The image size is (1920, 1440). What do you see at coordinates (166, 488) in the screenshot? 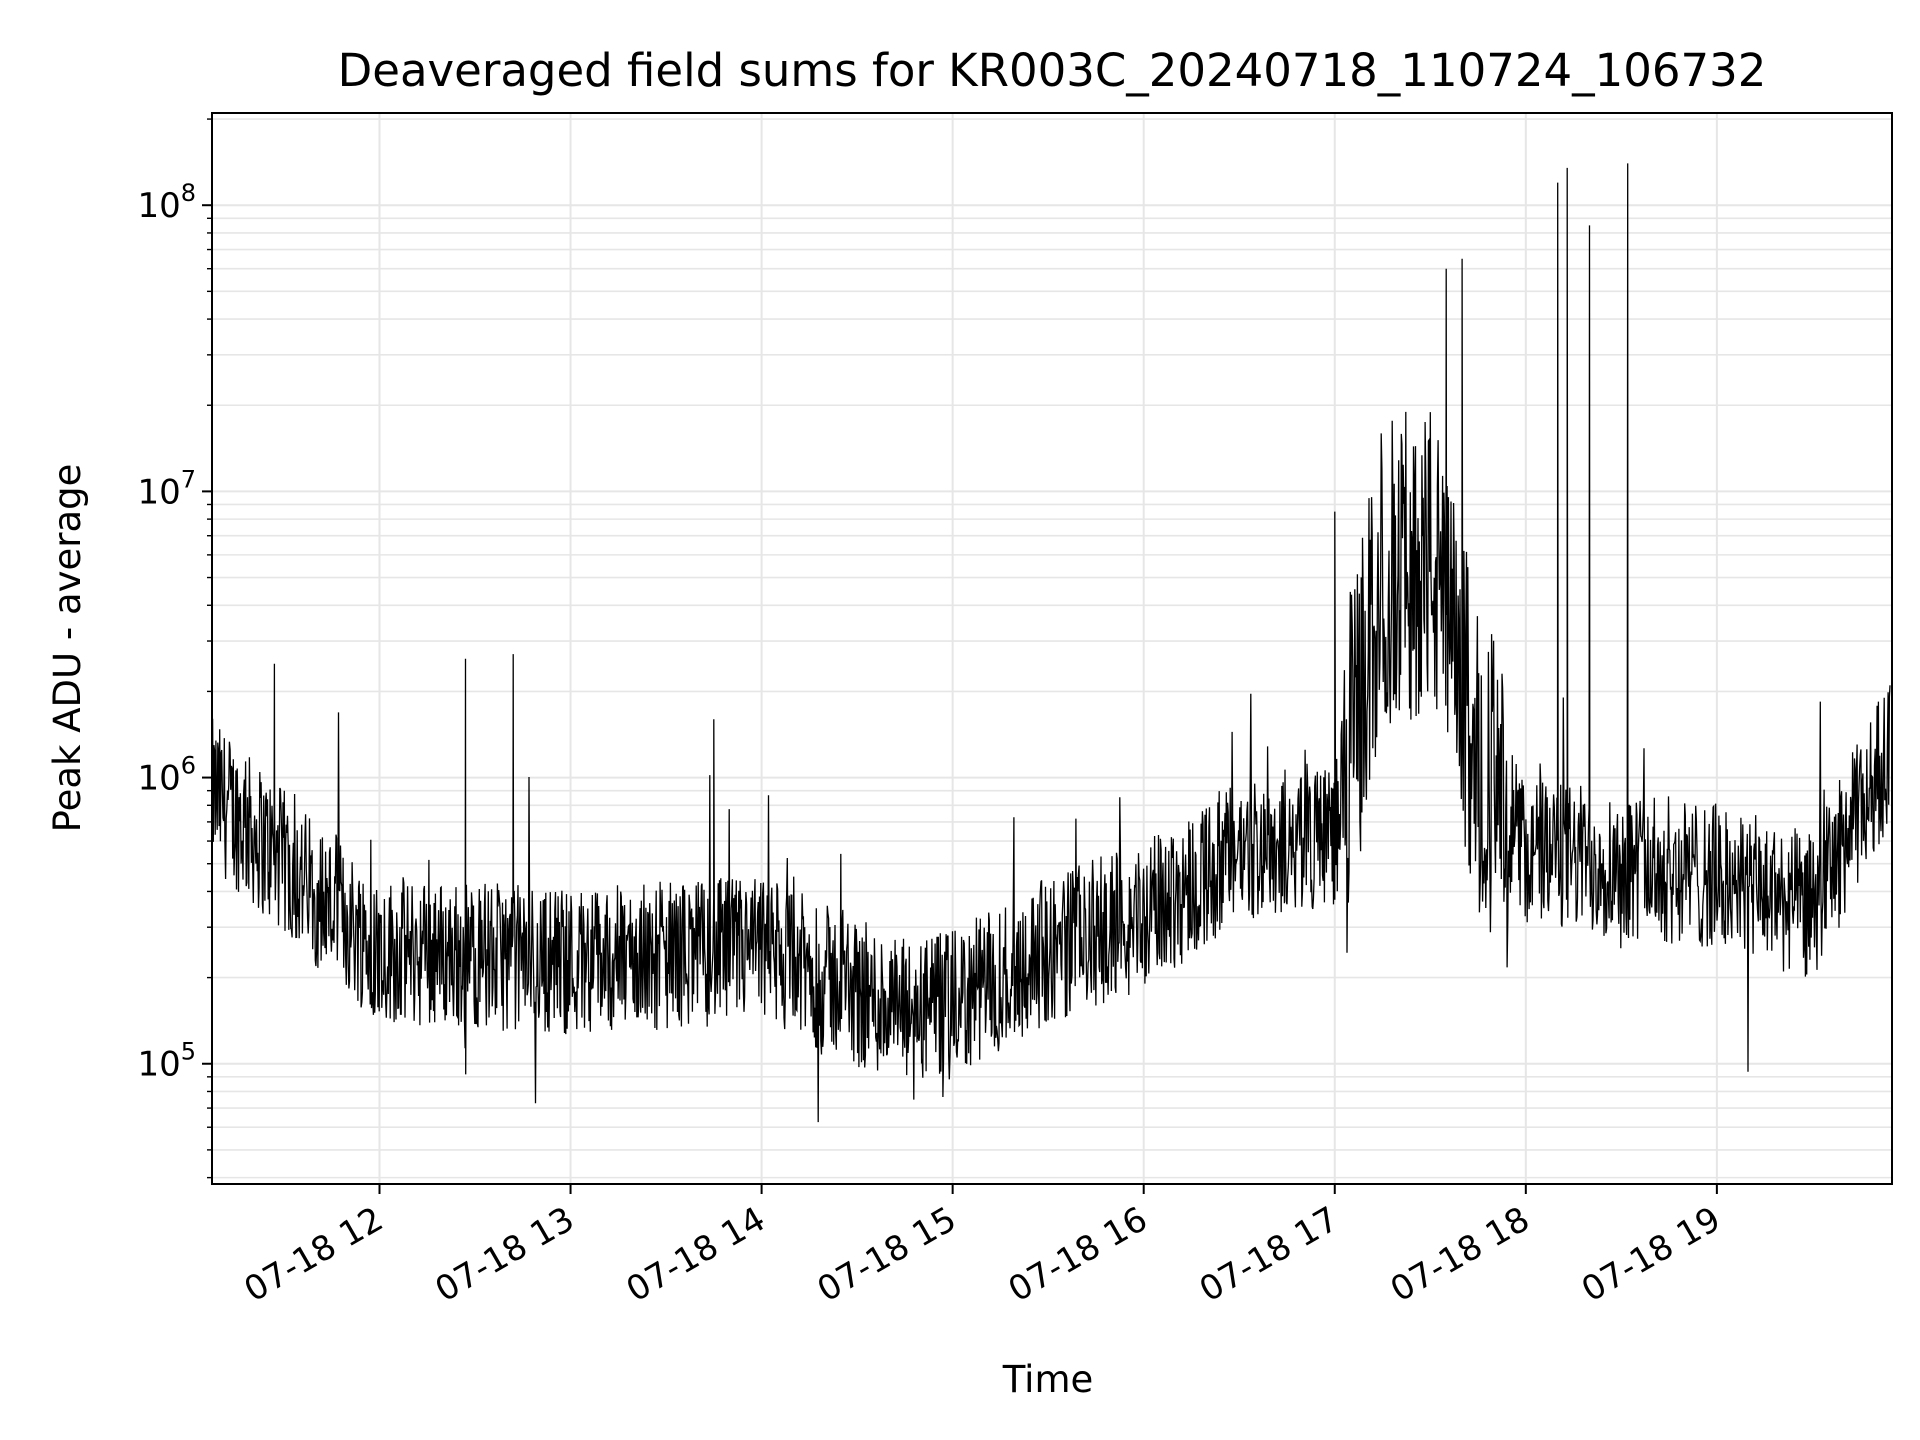
I see `y-tick-label: 10⁷` at bounding box center [166, 488].